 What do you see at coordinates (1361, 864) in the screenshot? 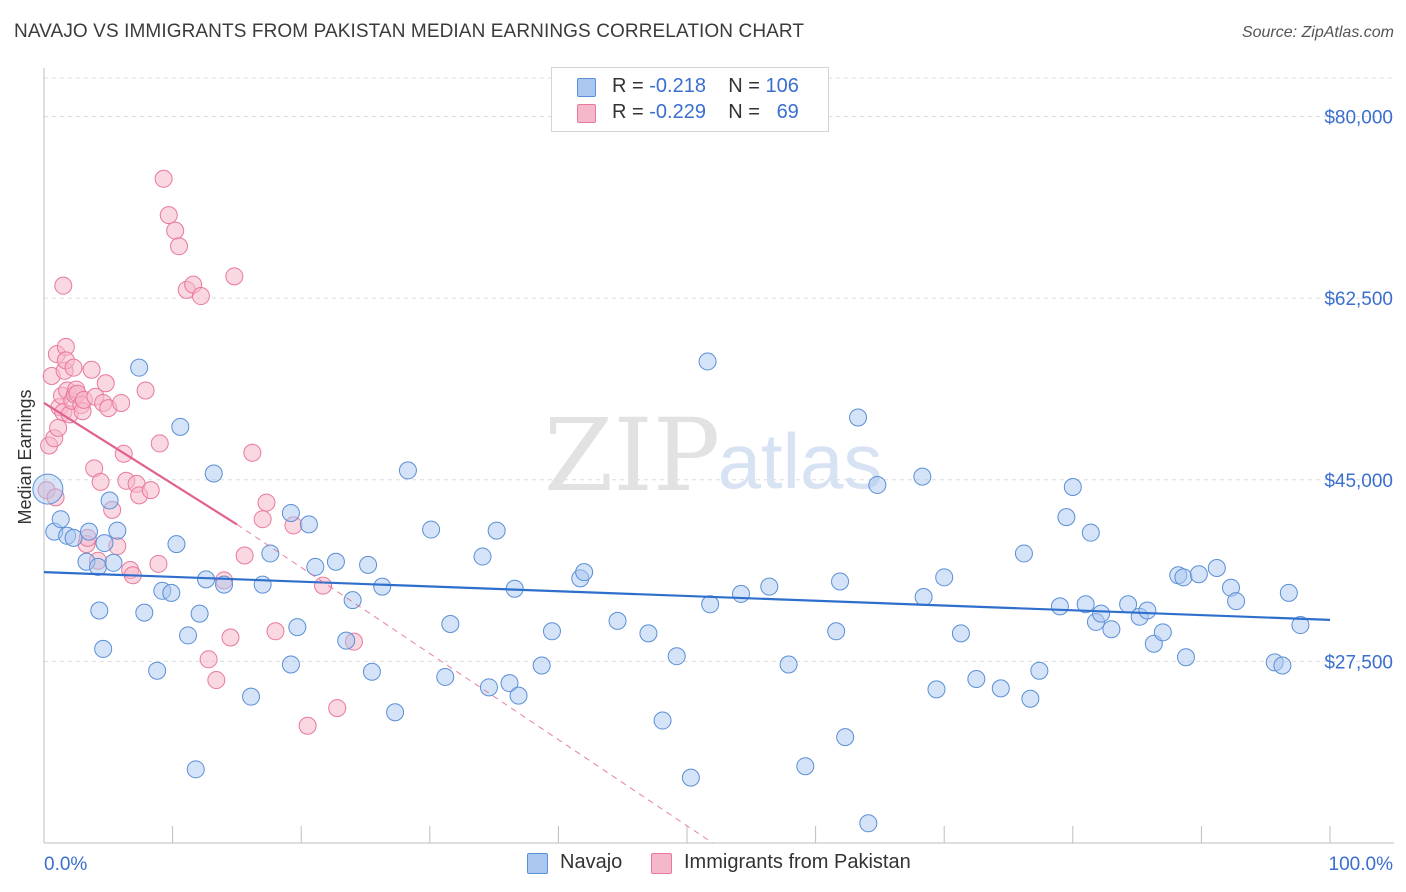
I see `x-tick-label-max: 100.0%` at bounding box center [1361, 864].